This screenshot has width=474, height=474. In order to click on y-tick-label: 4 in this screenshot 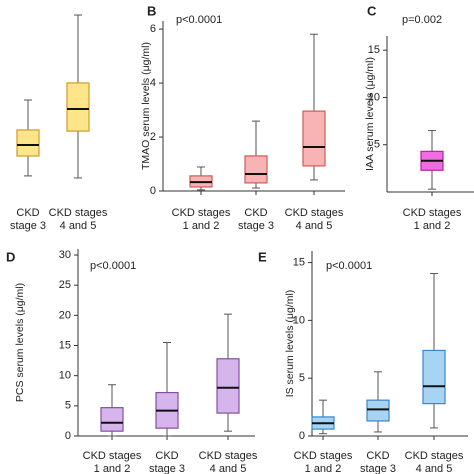, I will do `click(153, 83)`.